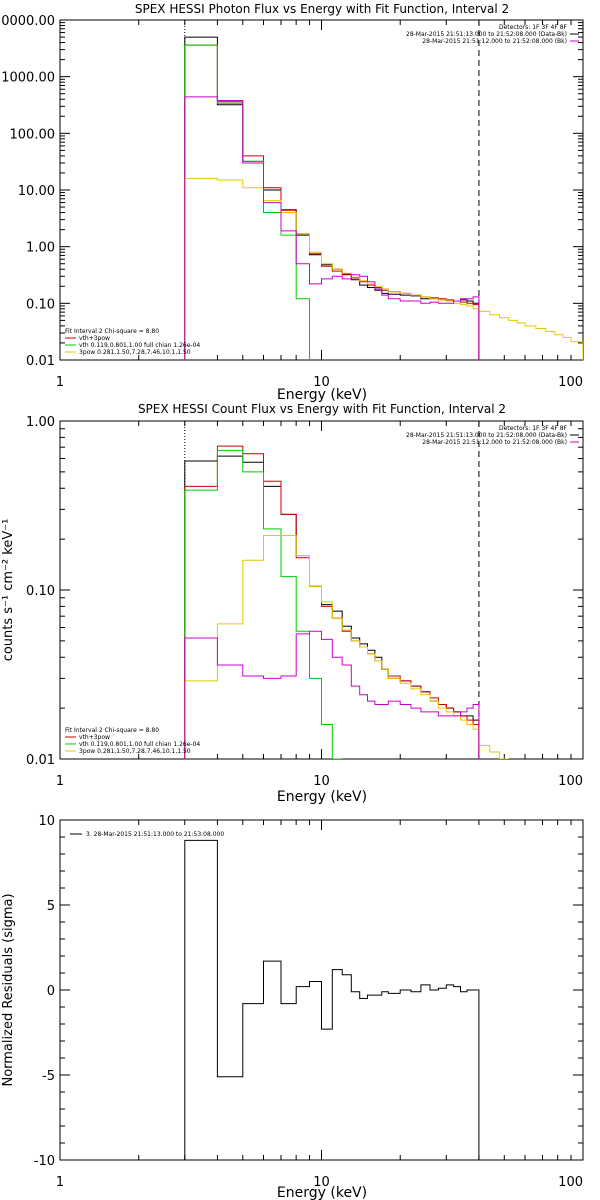  Describe the element at coordinates (8, 989) in the screenshot. I see `residuals-y-axis-label: Normalized Residuals (sigma)` at that location.